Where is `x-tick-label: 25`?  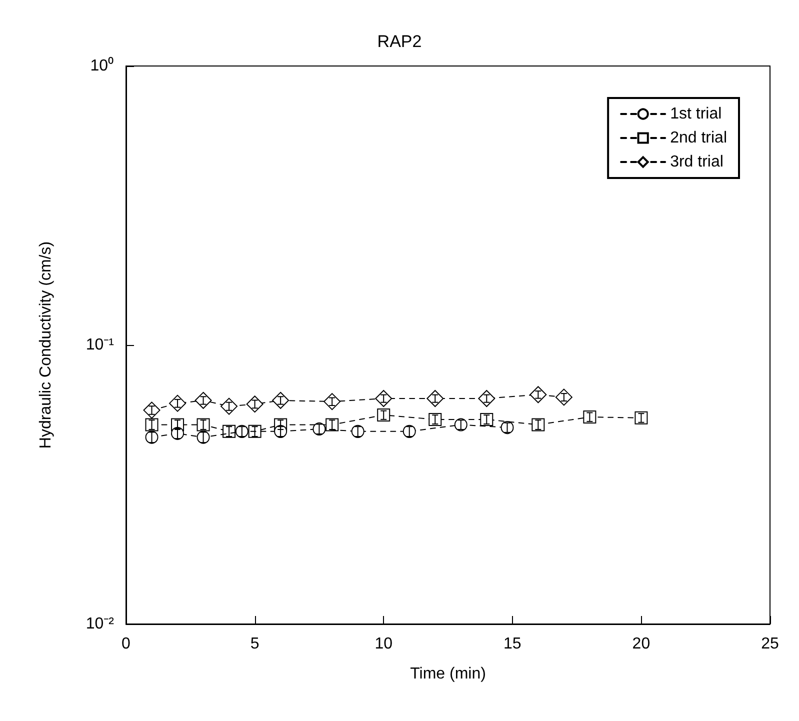 x-tick-label: 25 is located at coordinates (770, 644).